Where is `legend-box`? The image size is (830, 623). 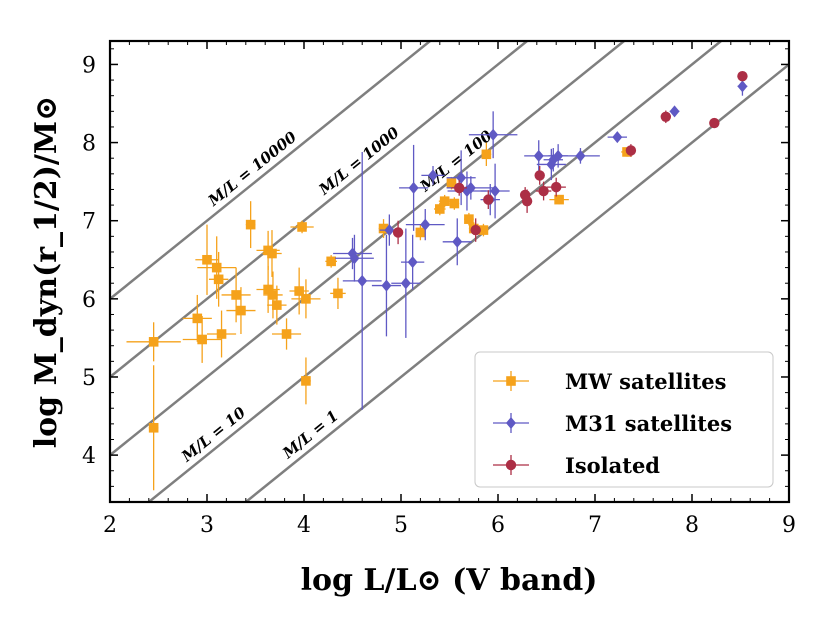
legend-box is located at coordinates (624, 419).